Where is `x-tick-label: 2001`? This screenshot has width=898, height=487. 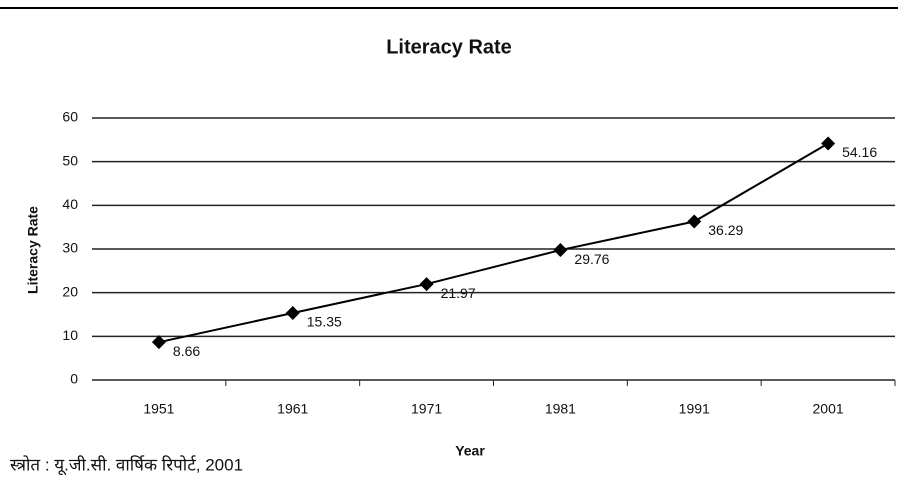 x-tick-label: 2001 is located at coordinates (828, 409).